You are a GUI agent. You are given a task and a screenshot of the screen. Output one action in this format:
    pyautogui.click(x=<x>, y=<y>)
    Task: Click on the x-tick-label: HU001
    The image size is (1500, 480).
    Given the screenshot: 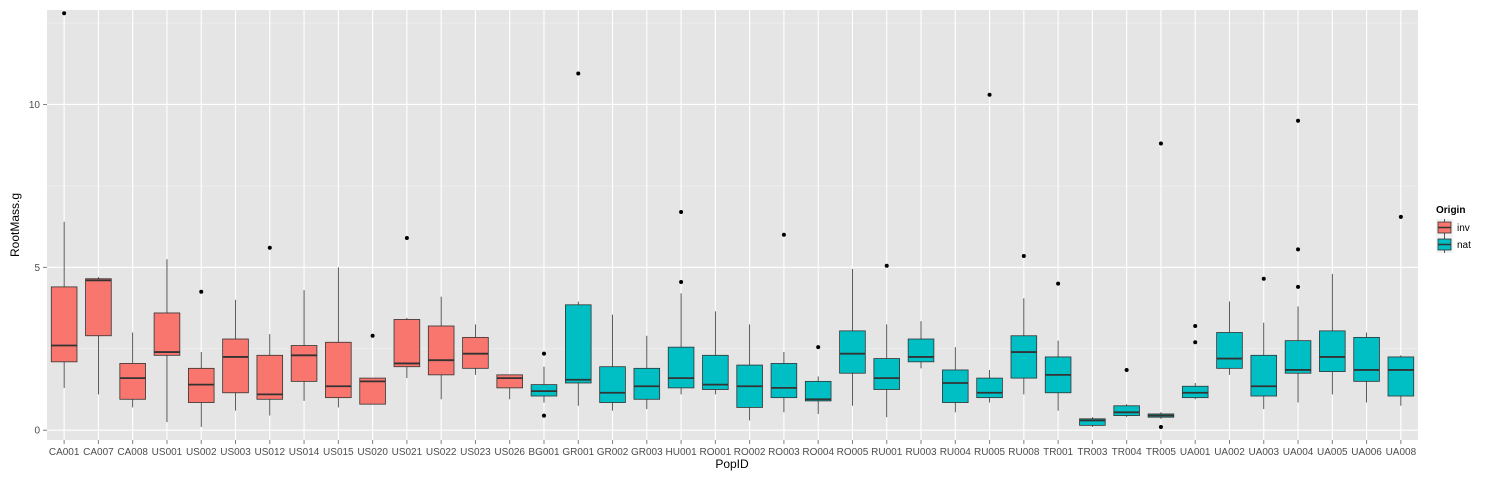 What is the action you would take?
    pyautogui.click(x=682, y=452)
    